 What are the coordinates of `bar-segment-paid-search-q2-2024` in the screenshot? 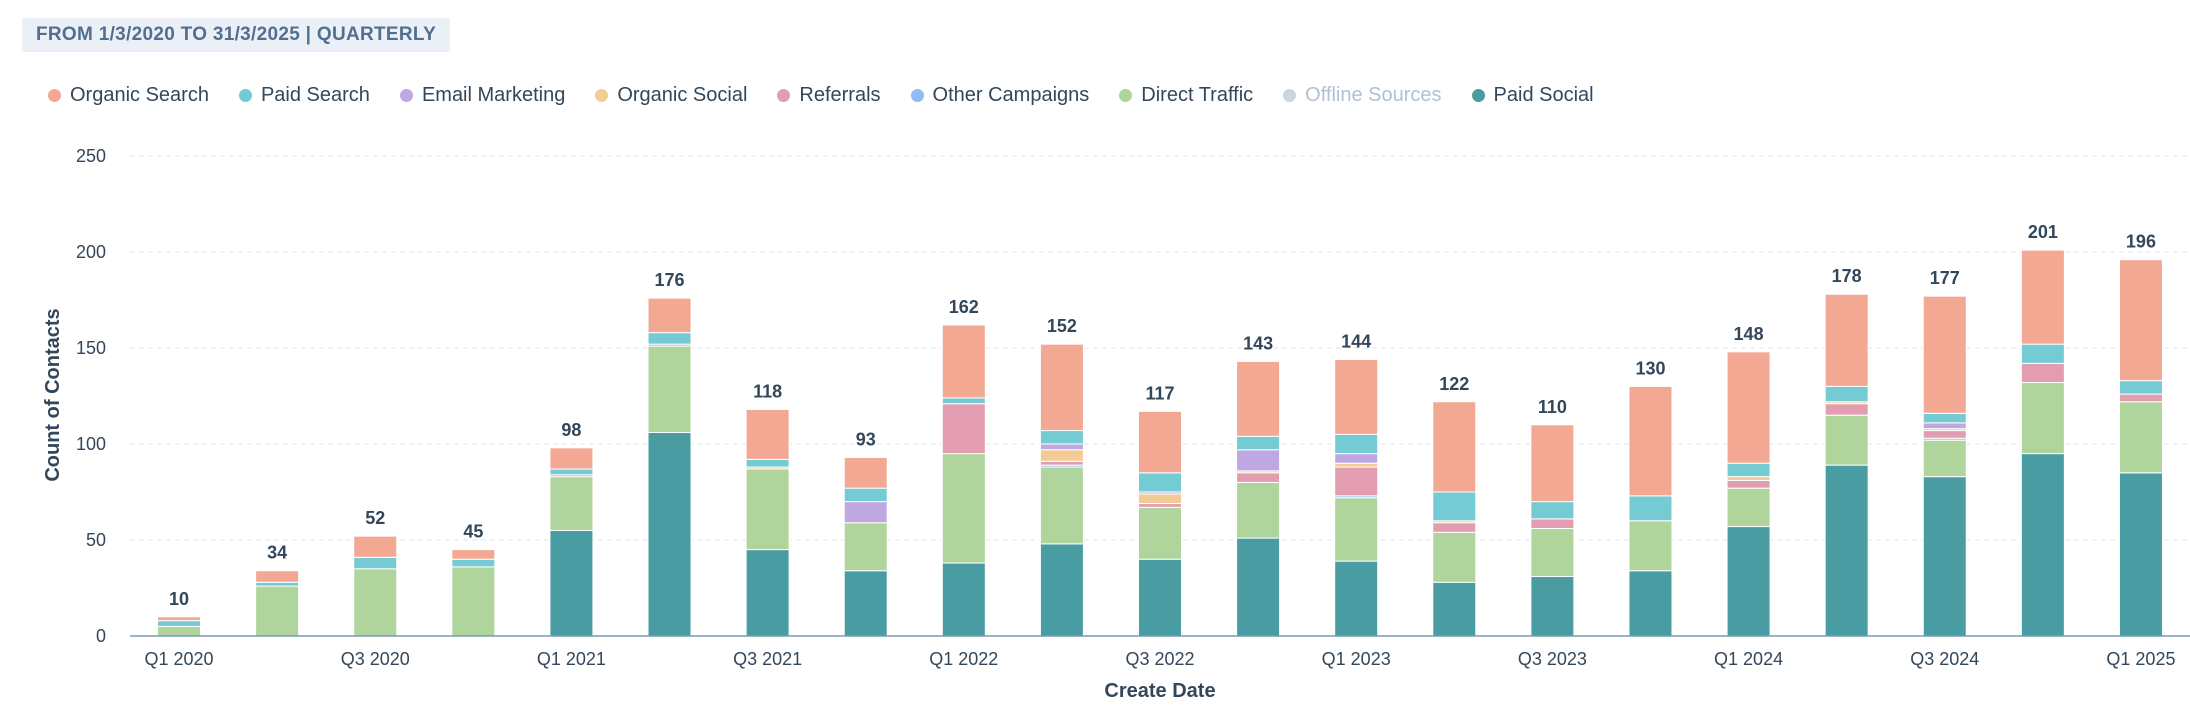 It's located at (1846, 394).